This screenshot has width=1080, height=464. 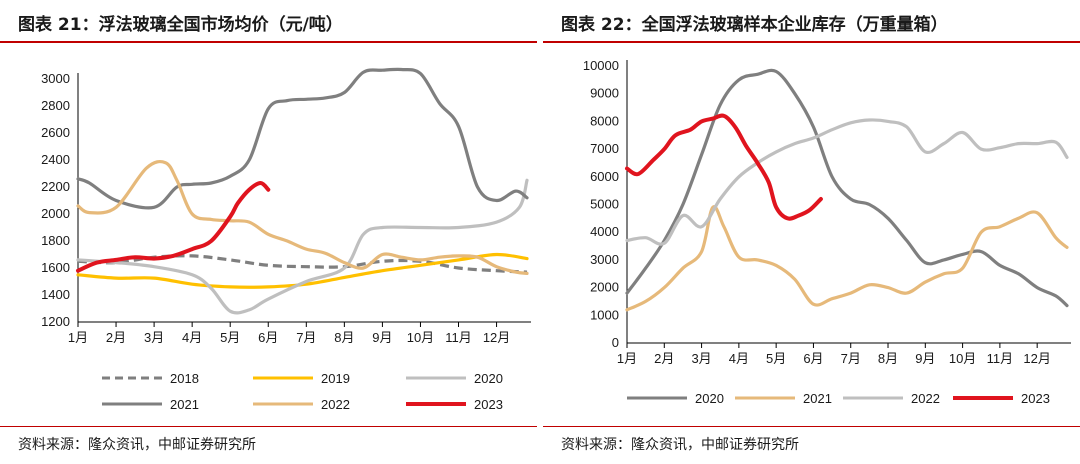 I want to click on series-line-2020, so click(x=302, y=246).